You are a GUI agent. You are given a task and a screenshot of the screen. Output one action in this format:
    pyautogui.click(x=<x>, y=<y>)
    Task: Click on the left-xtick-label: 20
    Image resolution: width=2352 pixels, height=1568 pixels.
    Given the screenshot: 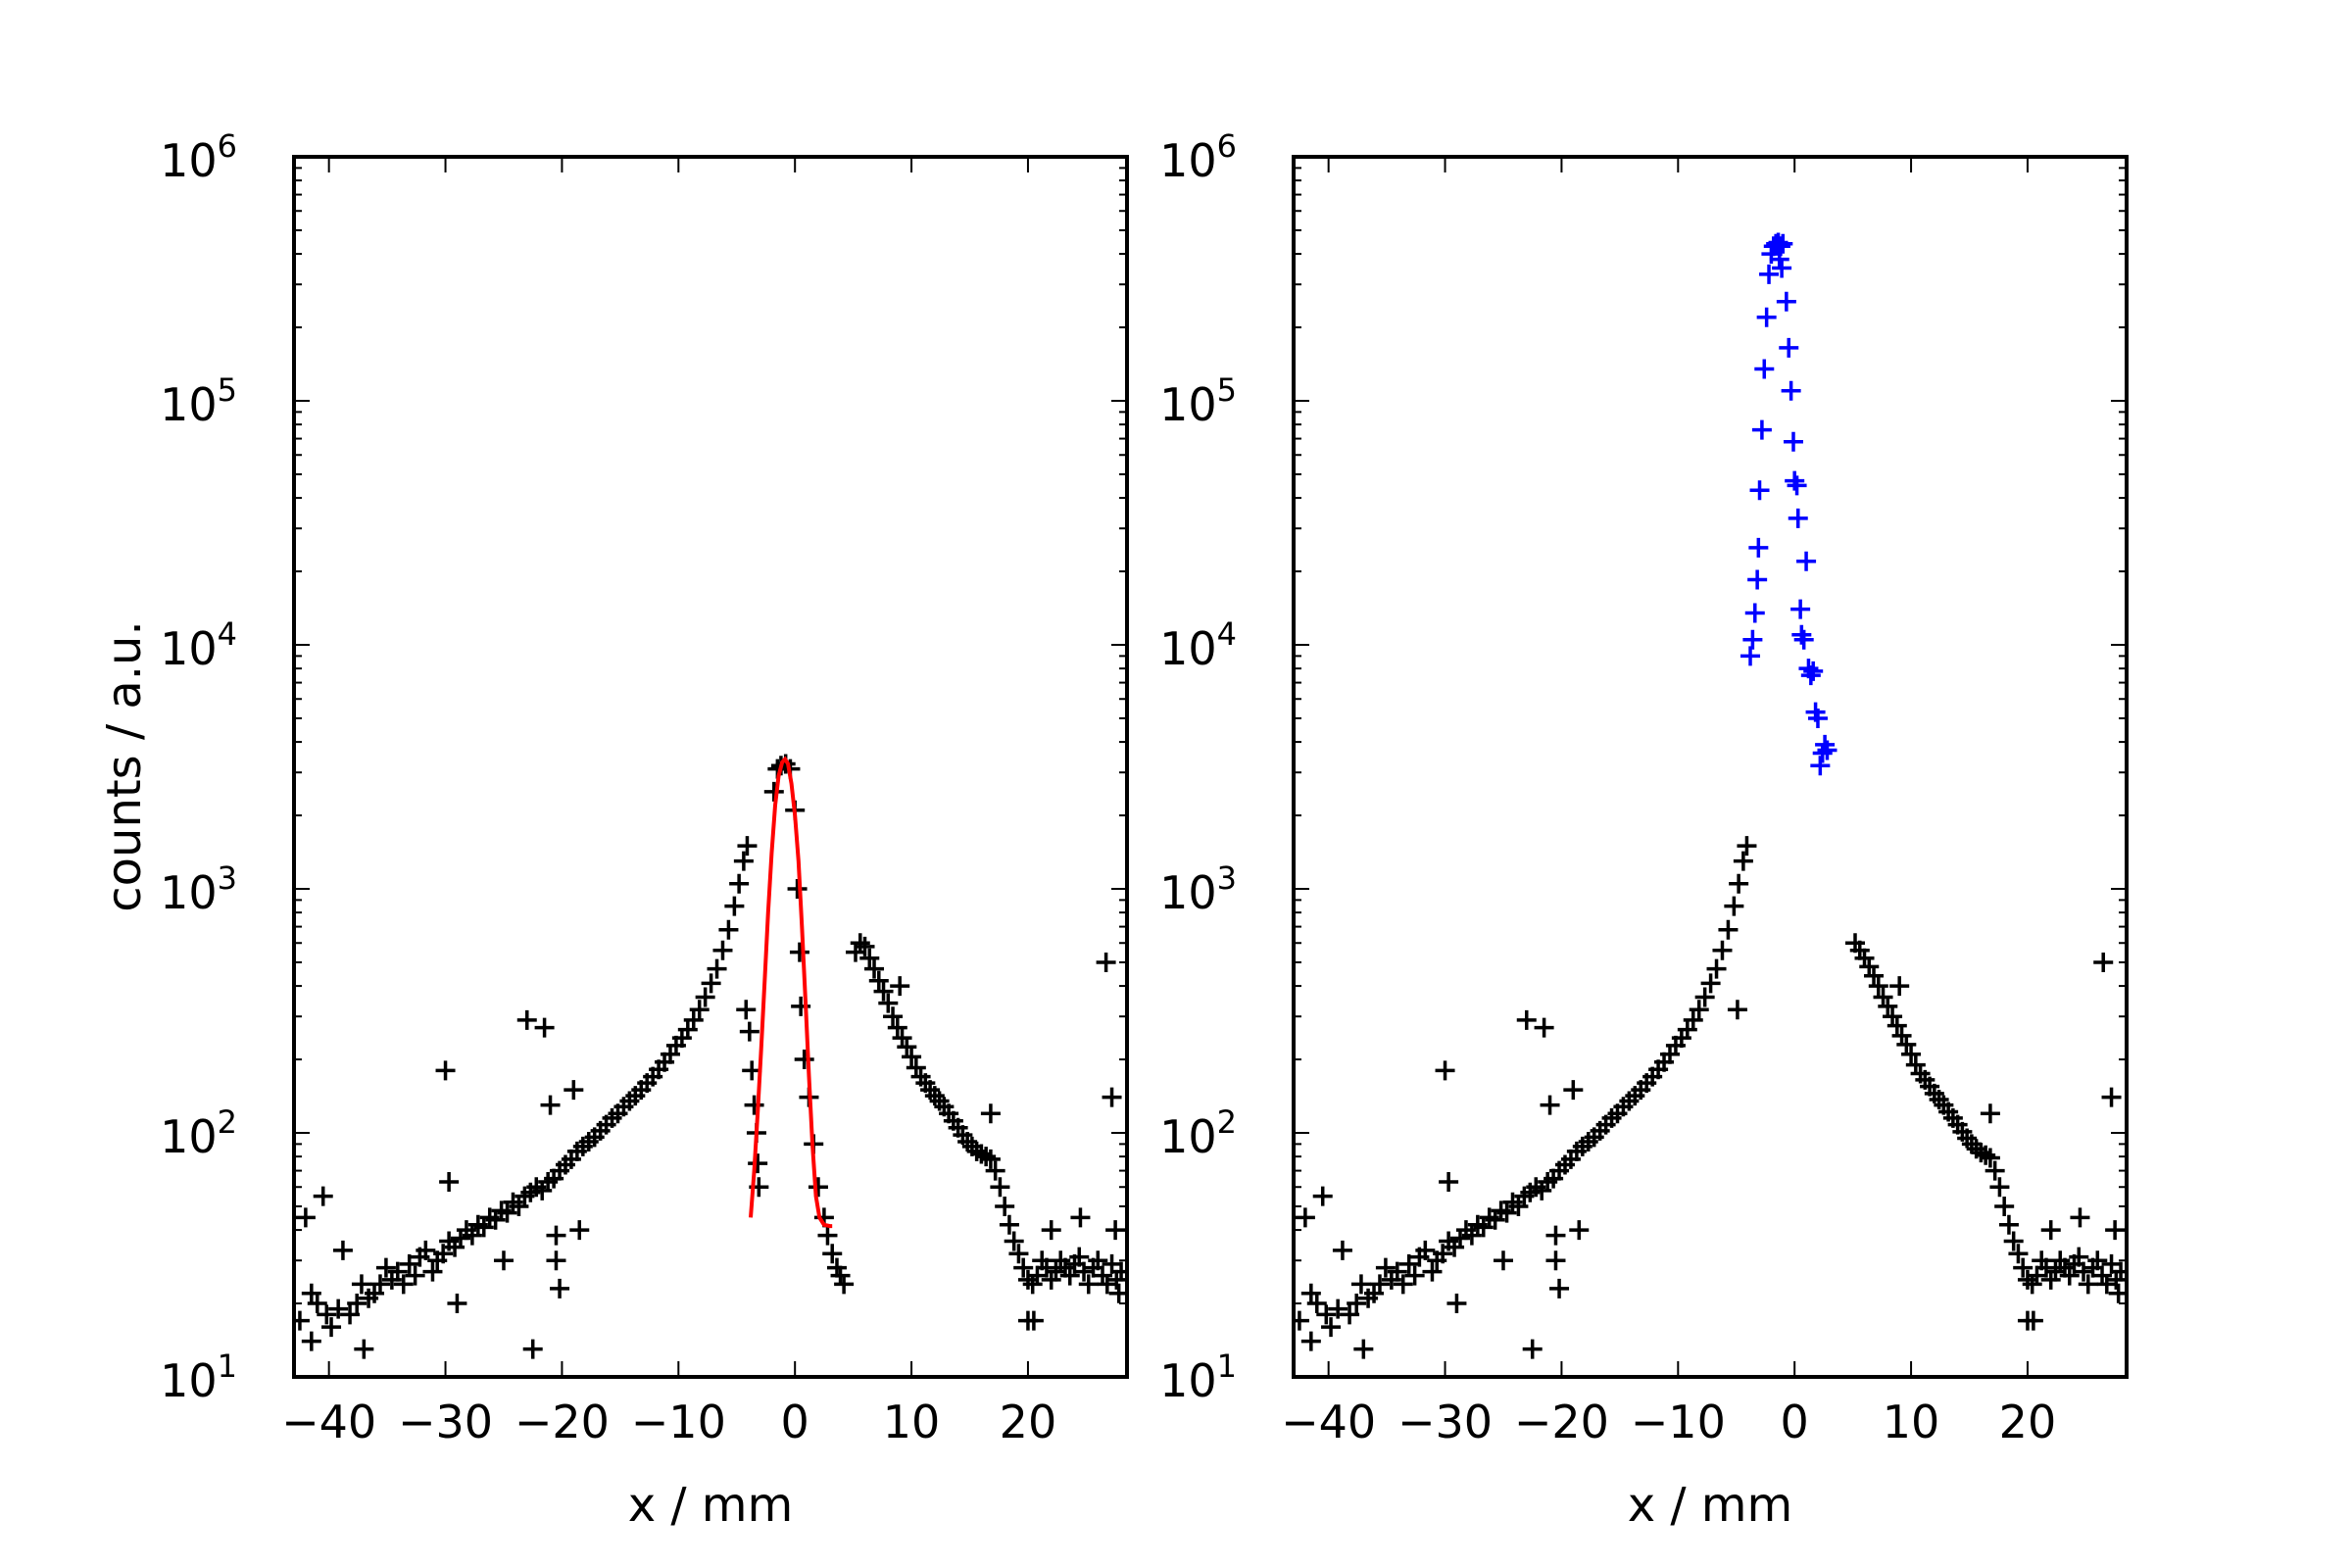 What is the action you would take?
    pyautogui.click(x=1028, y=1422)
    